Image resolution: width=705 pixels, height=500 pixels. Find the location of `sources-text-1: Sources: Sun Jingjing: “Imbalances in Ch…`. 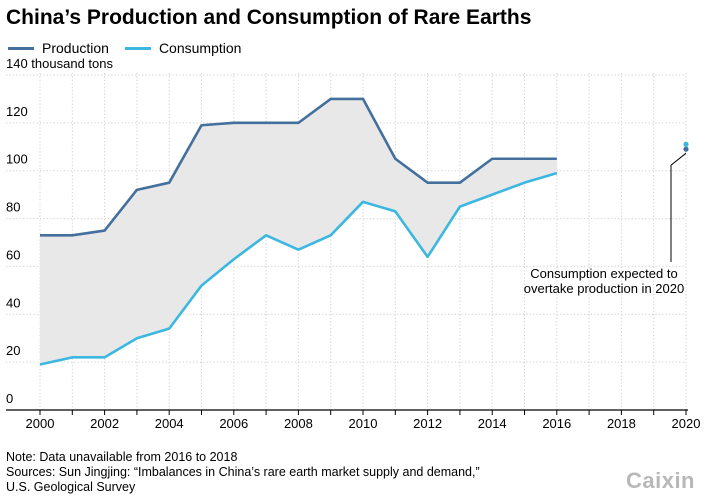

sources-text-1: Sources: Sun Jingjing: “Imbalances in Ch… is located at coordinates (243, 472).